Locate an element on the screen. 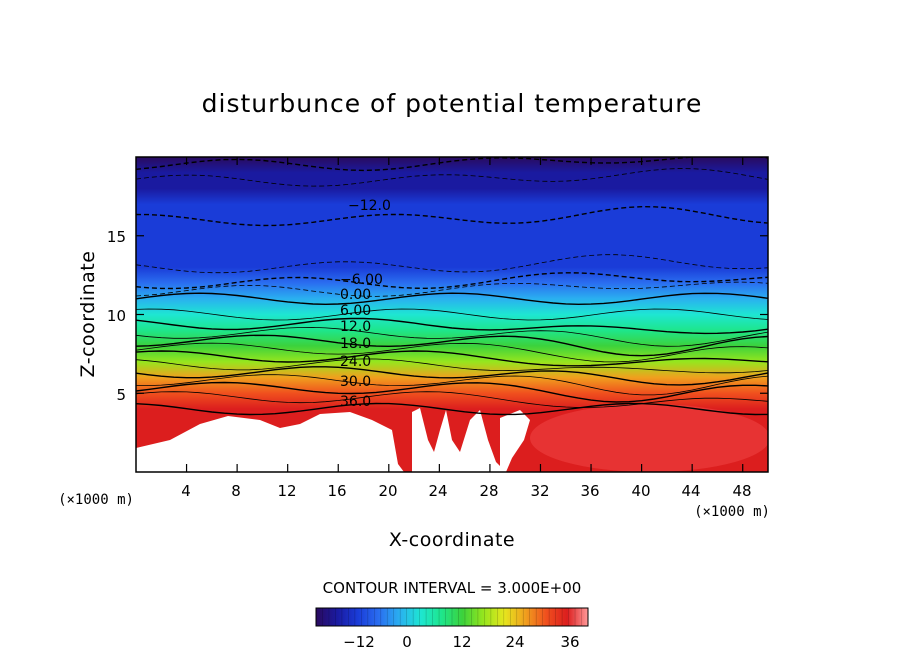 The width and height of the screenshot is (904, 654). y-unit-label: (×1000 m) is located at coordinates (96, 500).